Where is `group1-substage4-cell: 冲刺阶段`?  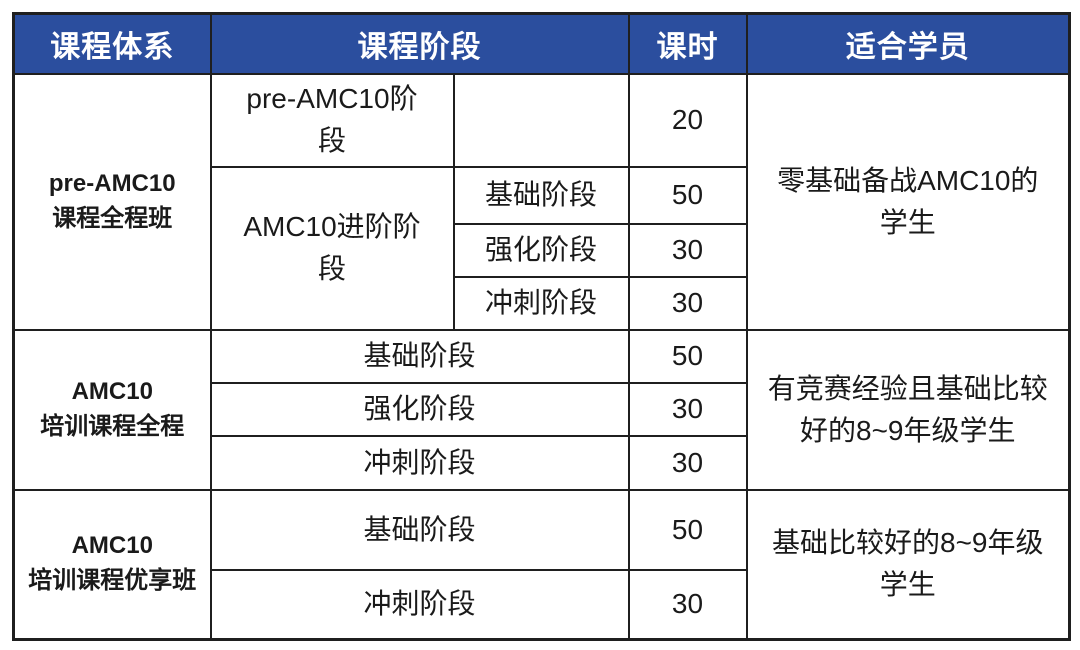 group1-substage4-cell: 冲刺阶段 is located at coordinates (541, 303).